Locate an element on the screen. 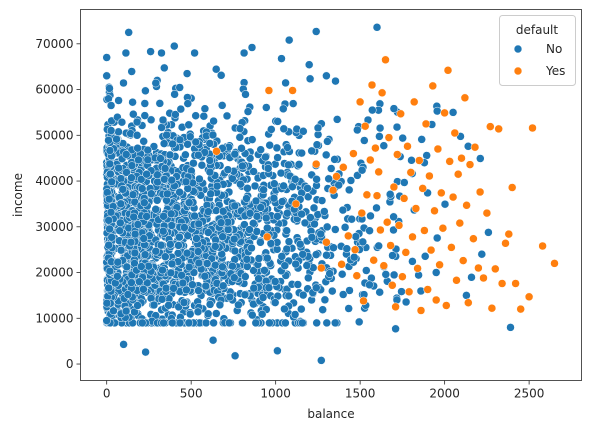 The width and height of the screenshot is (589, 432). x-tick-label: 500 is located at coordinates (191, 394).